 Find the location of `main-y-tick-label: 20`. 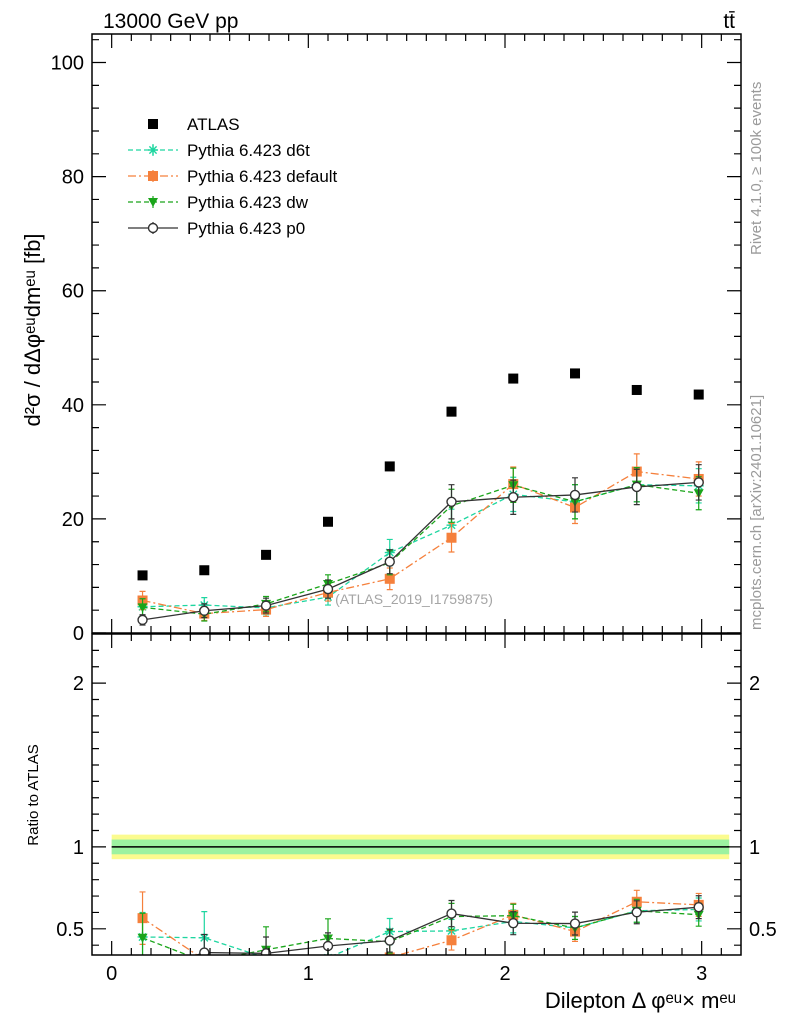

main-y-tick-label: 20 is located at coordinates (73, 520).